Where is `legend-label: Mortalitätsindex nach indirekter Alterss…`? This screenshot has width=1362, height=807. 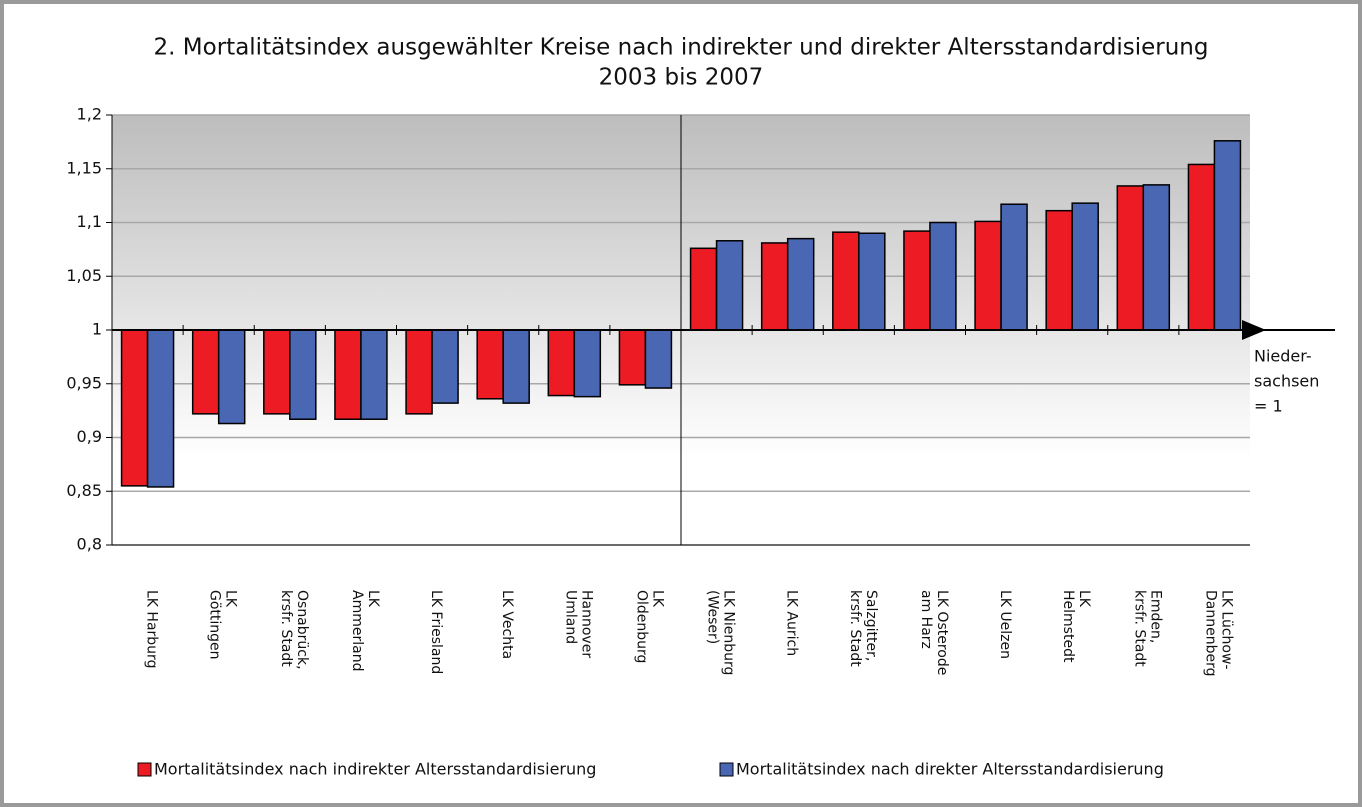 legend-label: Mortalitätsindex nach indirekter Alterss… is located at coordinates (375, 769).